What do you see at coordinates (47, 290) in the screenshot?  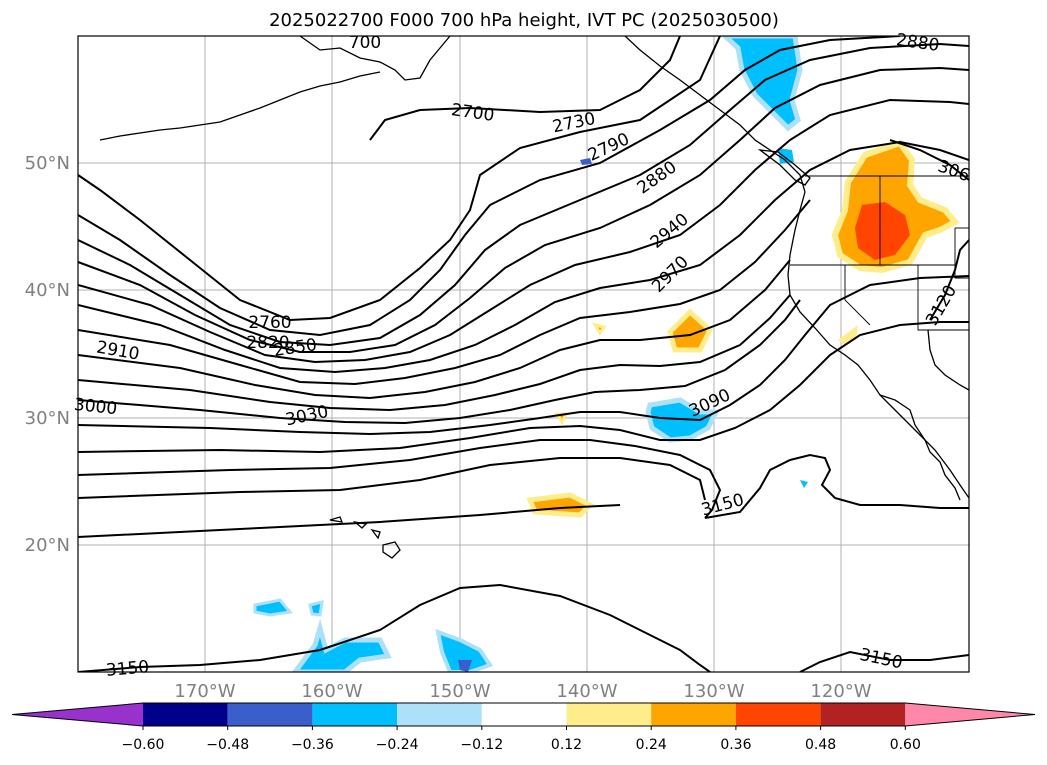 I see `lat-label: 40°N` at bounding box center [47, 290].